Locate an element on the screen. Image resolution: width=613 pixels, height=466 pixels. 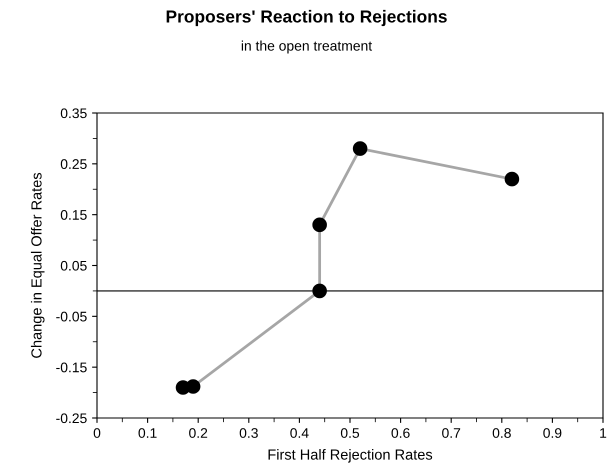
x-axis-title: First Half Rejection Rates is located at coordinates (350, 456).